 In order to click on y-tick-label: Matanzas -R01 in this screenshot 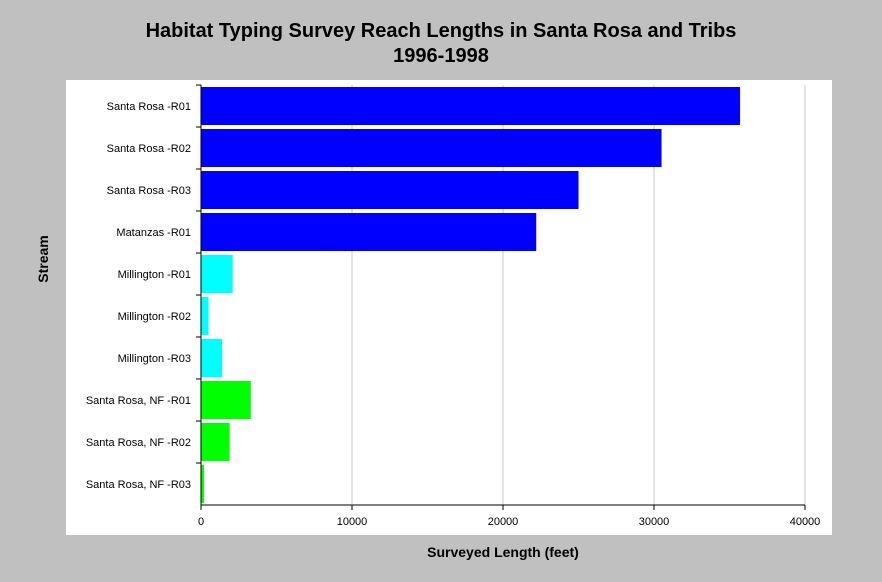, I will do `click(153, 233)`.